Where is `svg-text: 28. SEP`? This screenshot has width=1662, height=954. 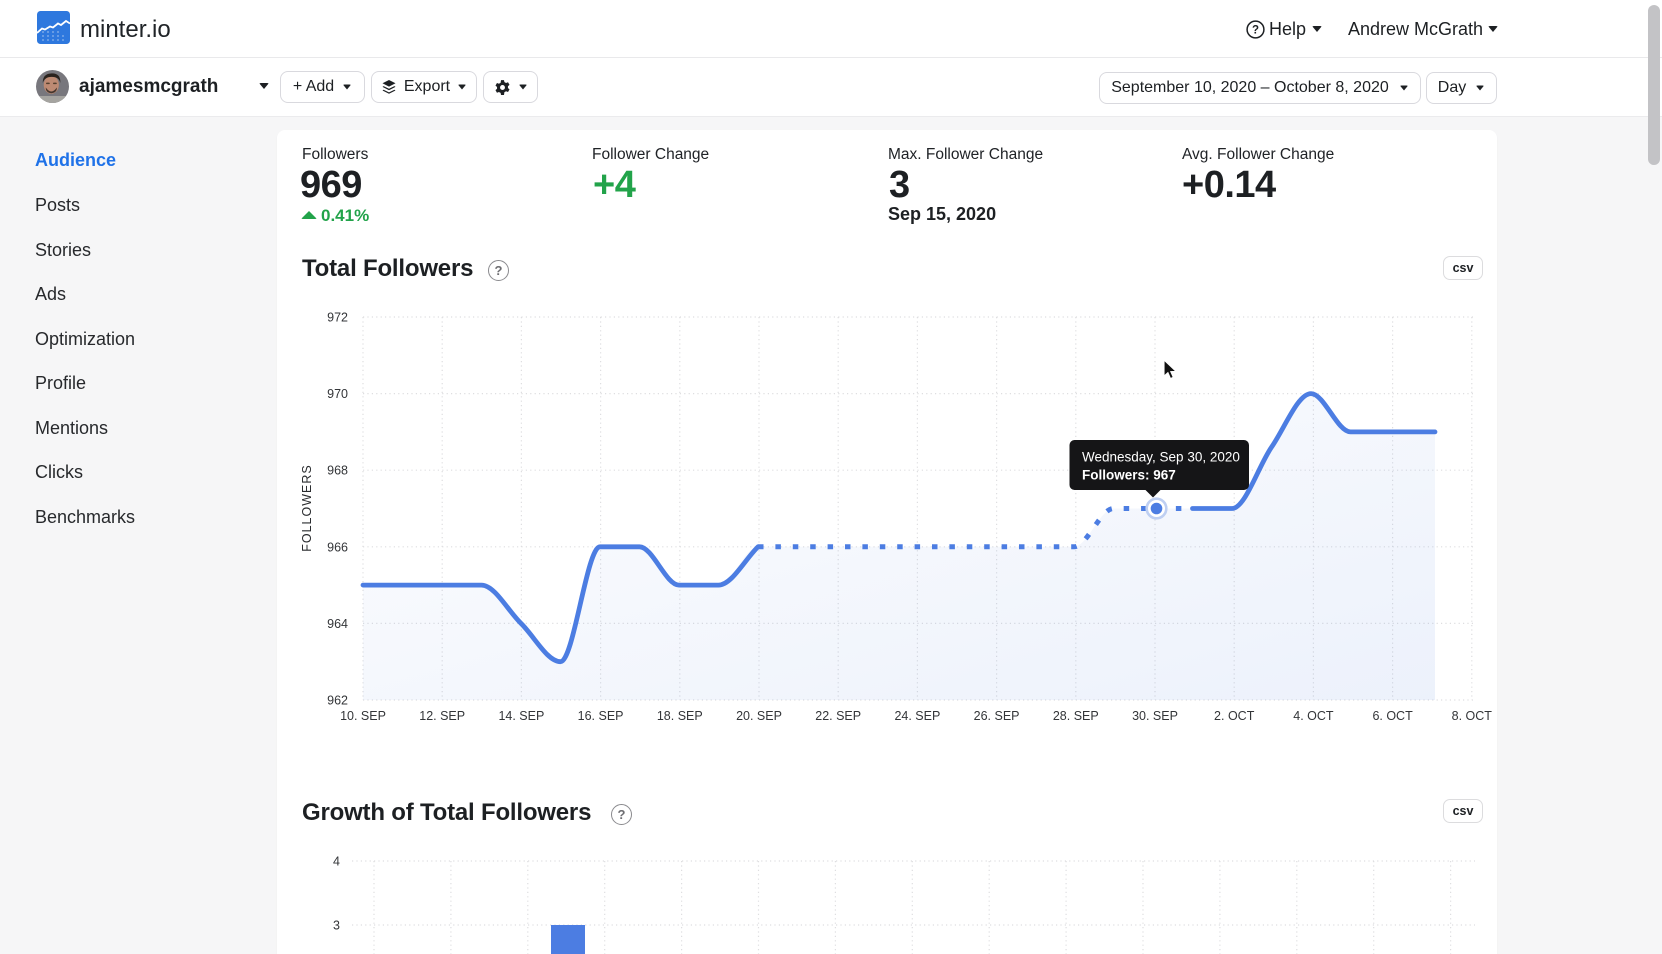
svg-text: 28. SEP is located at coordinates (1076, 716).